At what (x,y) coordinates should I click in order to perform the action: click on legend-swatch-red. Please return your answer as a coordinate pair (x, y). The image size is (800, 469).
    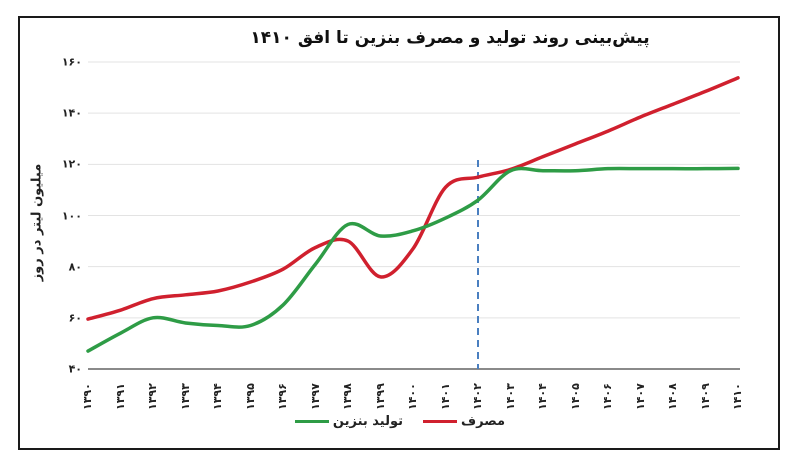
    Looking at the image, I should click on (440, 421).